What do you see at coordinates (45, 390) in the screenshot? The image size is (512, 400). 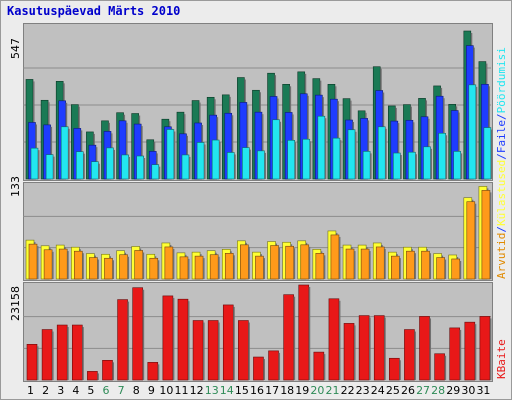 I see `x-tick-label: 2` at bounding box center [45, 390].